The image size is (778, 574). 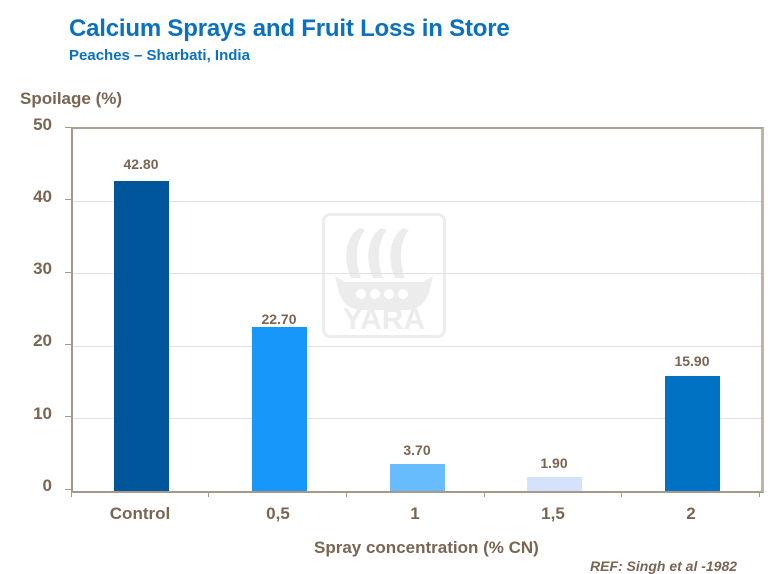 I want to click on x-category-control: Control, so click(x=140, y=513).